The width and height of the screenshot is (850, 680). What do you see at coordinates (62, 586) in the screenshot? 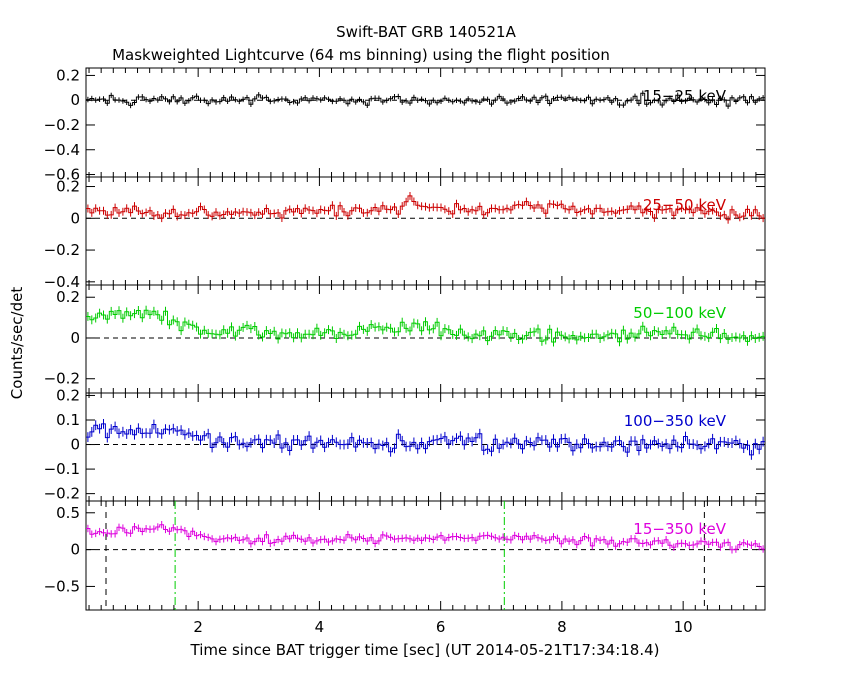
I see `y-tick-label: −0.5` at bounding box center [62, 586].